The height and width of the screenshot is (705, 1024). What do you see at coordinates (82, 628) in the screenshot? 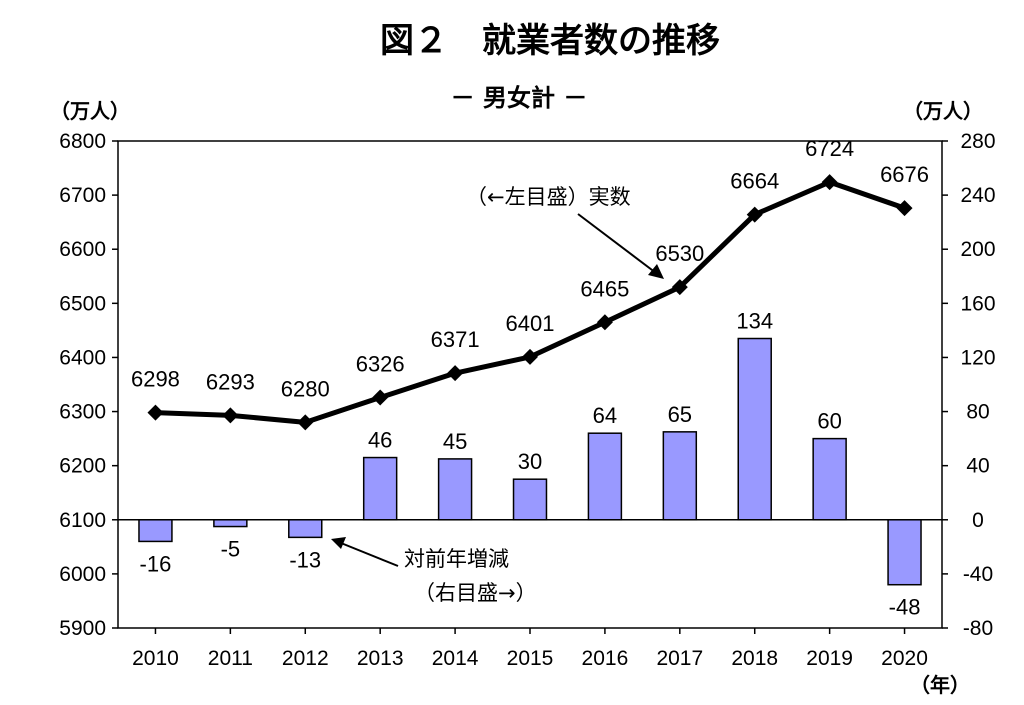
I see `left-tick-label: 5900` at bounding box center [82, 628].